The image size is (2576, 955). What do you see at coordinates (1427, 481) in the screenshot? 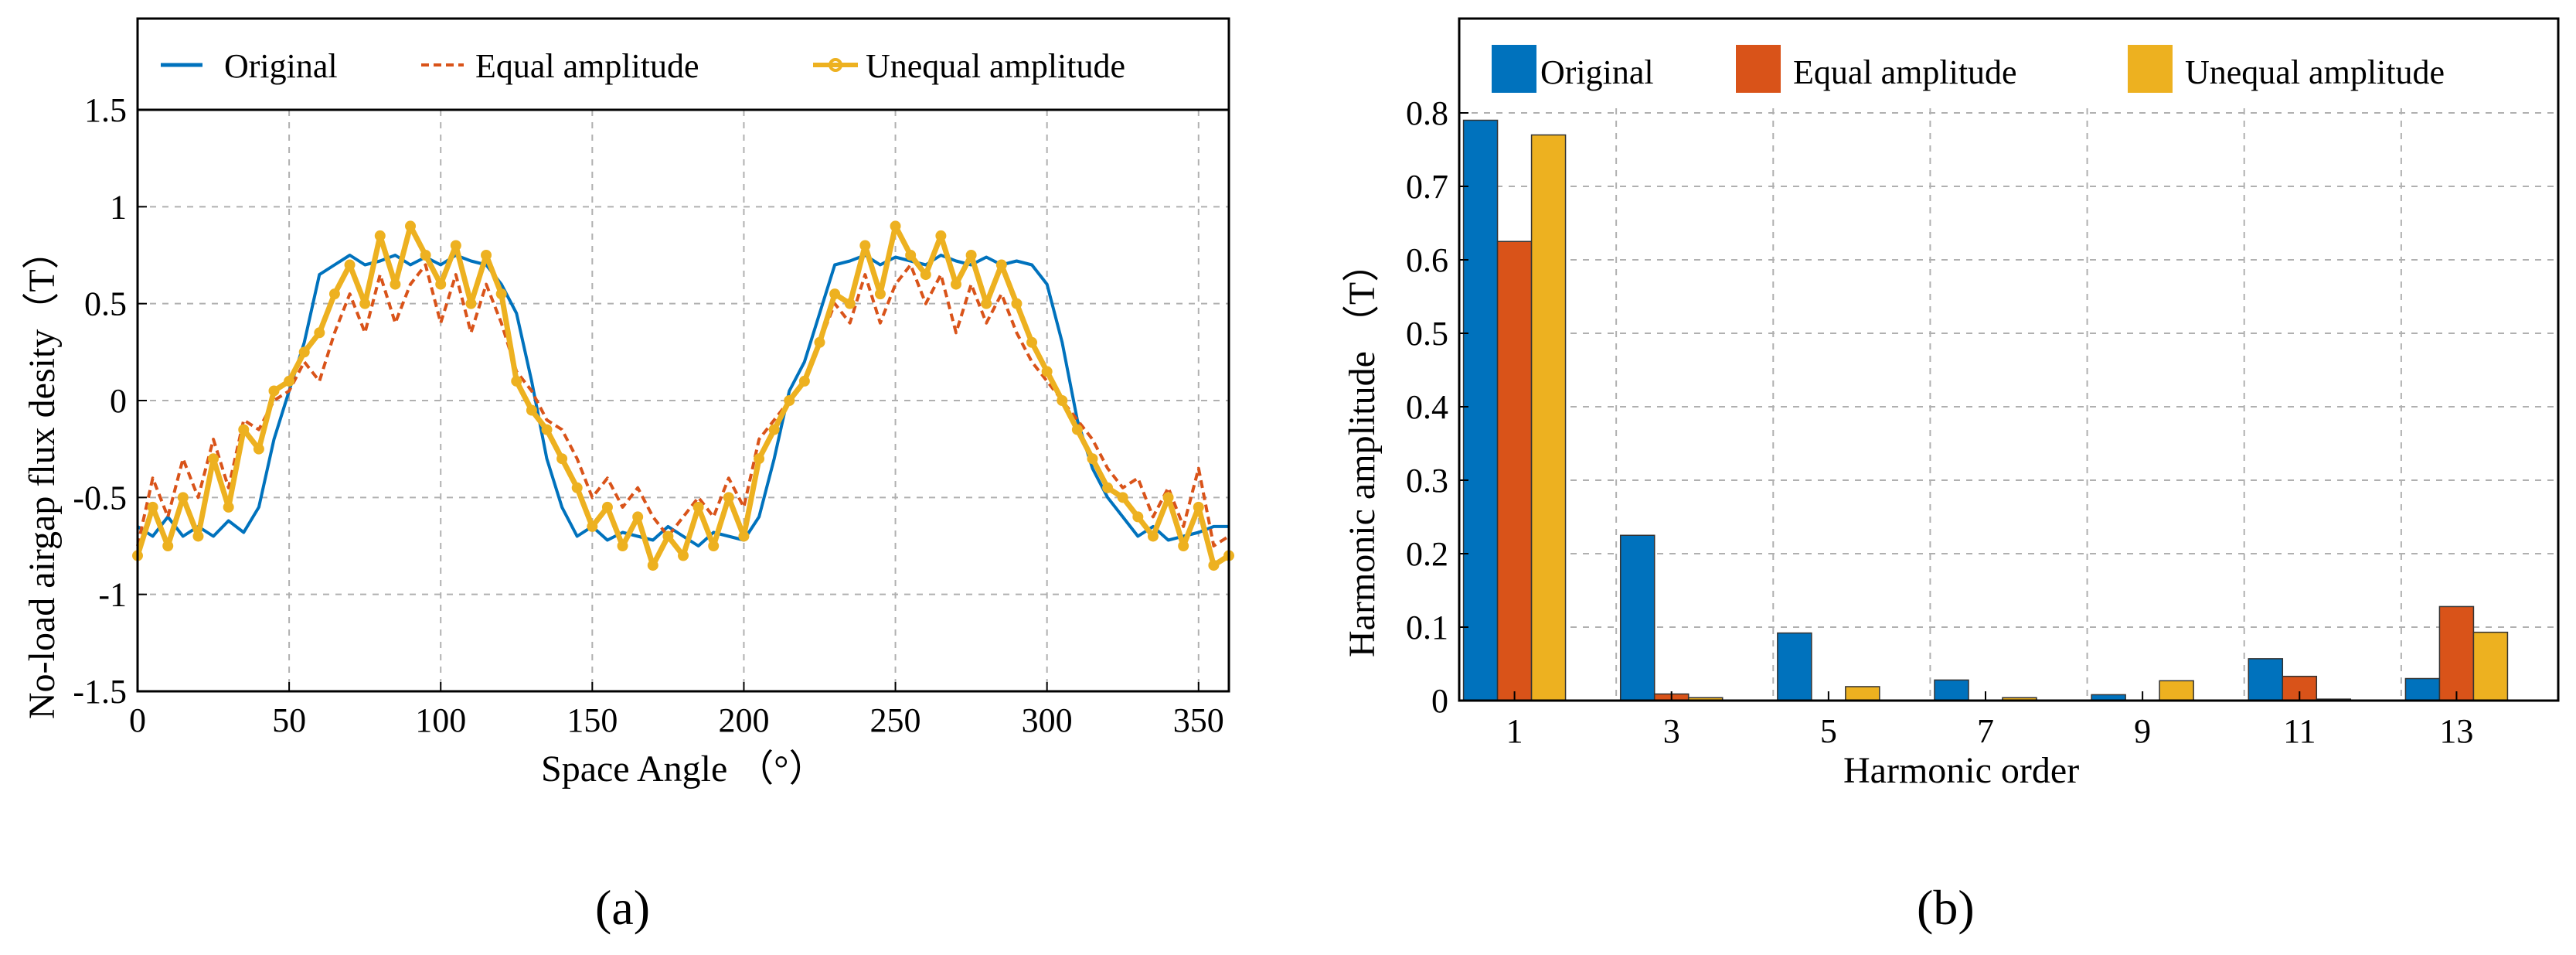
I see `chart-b-ytick-label: 0.3` at bounding box center [1427, 481].